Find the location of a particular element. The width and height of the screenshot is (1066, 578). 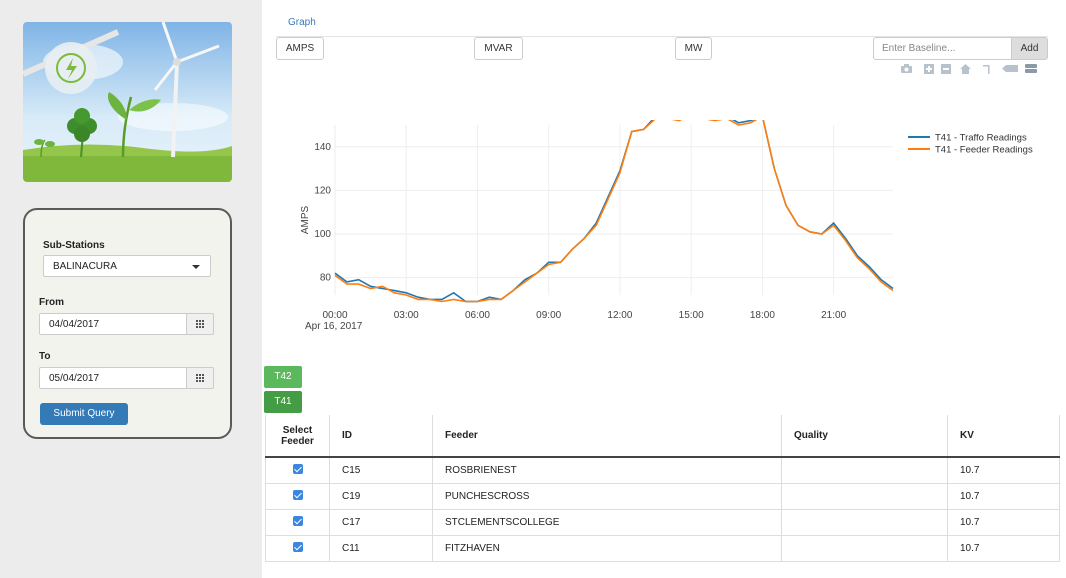

cell-feeder: ROSBRIENEST is located at coordinates (607, 470).